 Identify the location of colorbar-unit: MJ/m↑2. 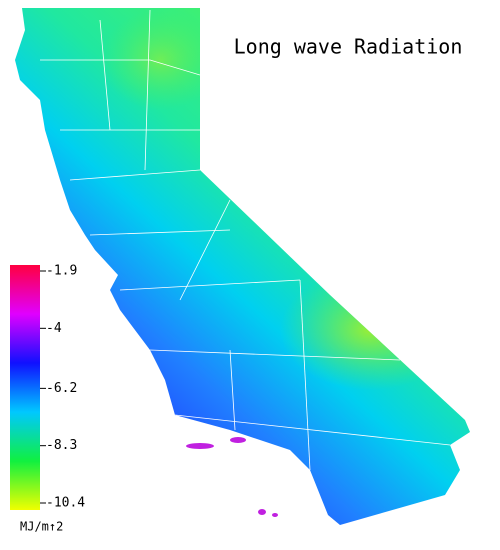
(41, 527).